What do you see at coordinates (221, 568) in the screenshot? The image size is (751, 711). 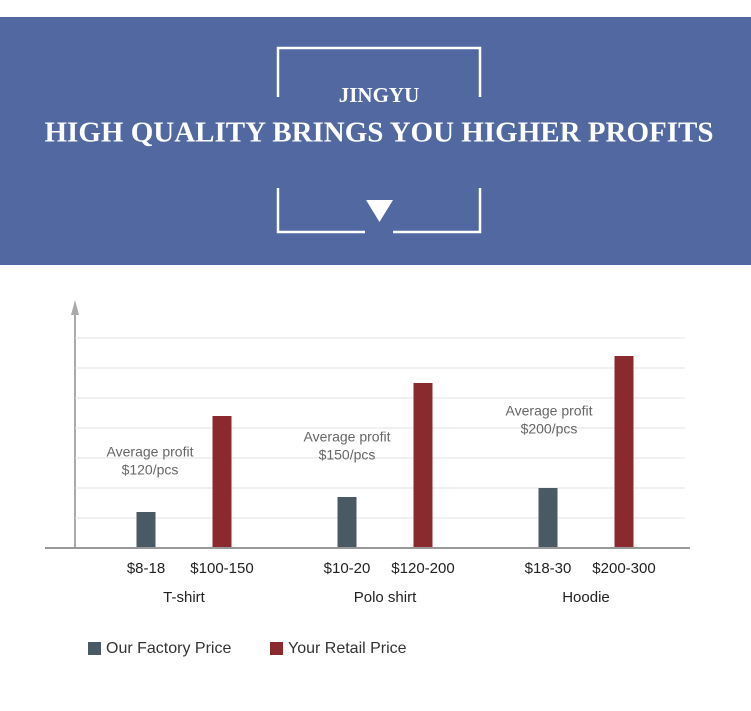 I see `price-label: $100-150` at bounding box center [221, 568].